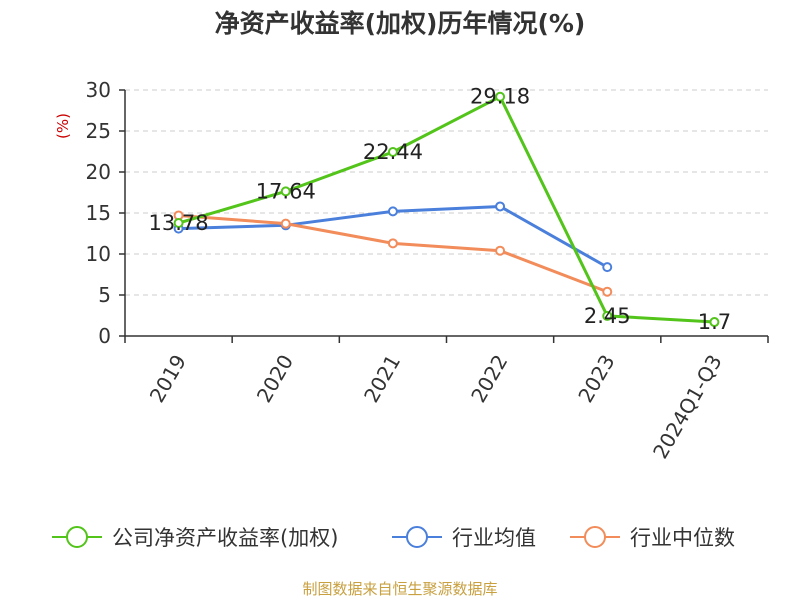 Image resolution: width=800 pixels, height=600 pixels. Describe the element at coordinates (225, 538) in the screenshot. I see `legend-item-label: 公司净资产收益率(加权)` at that location.